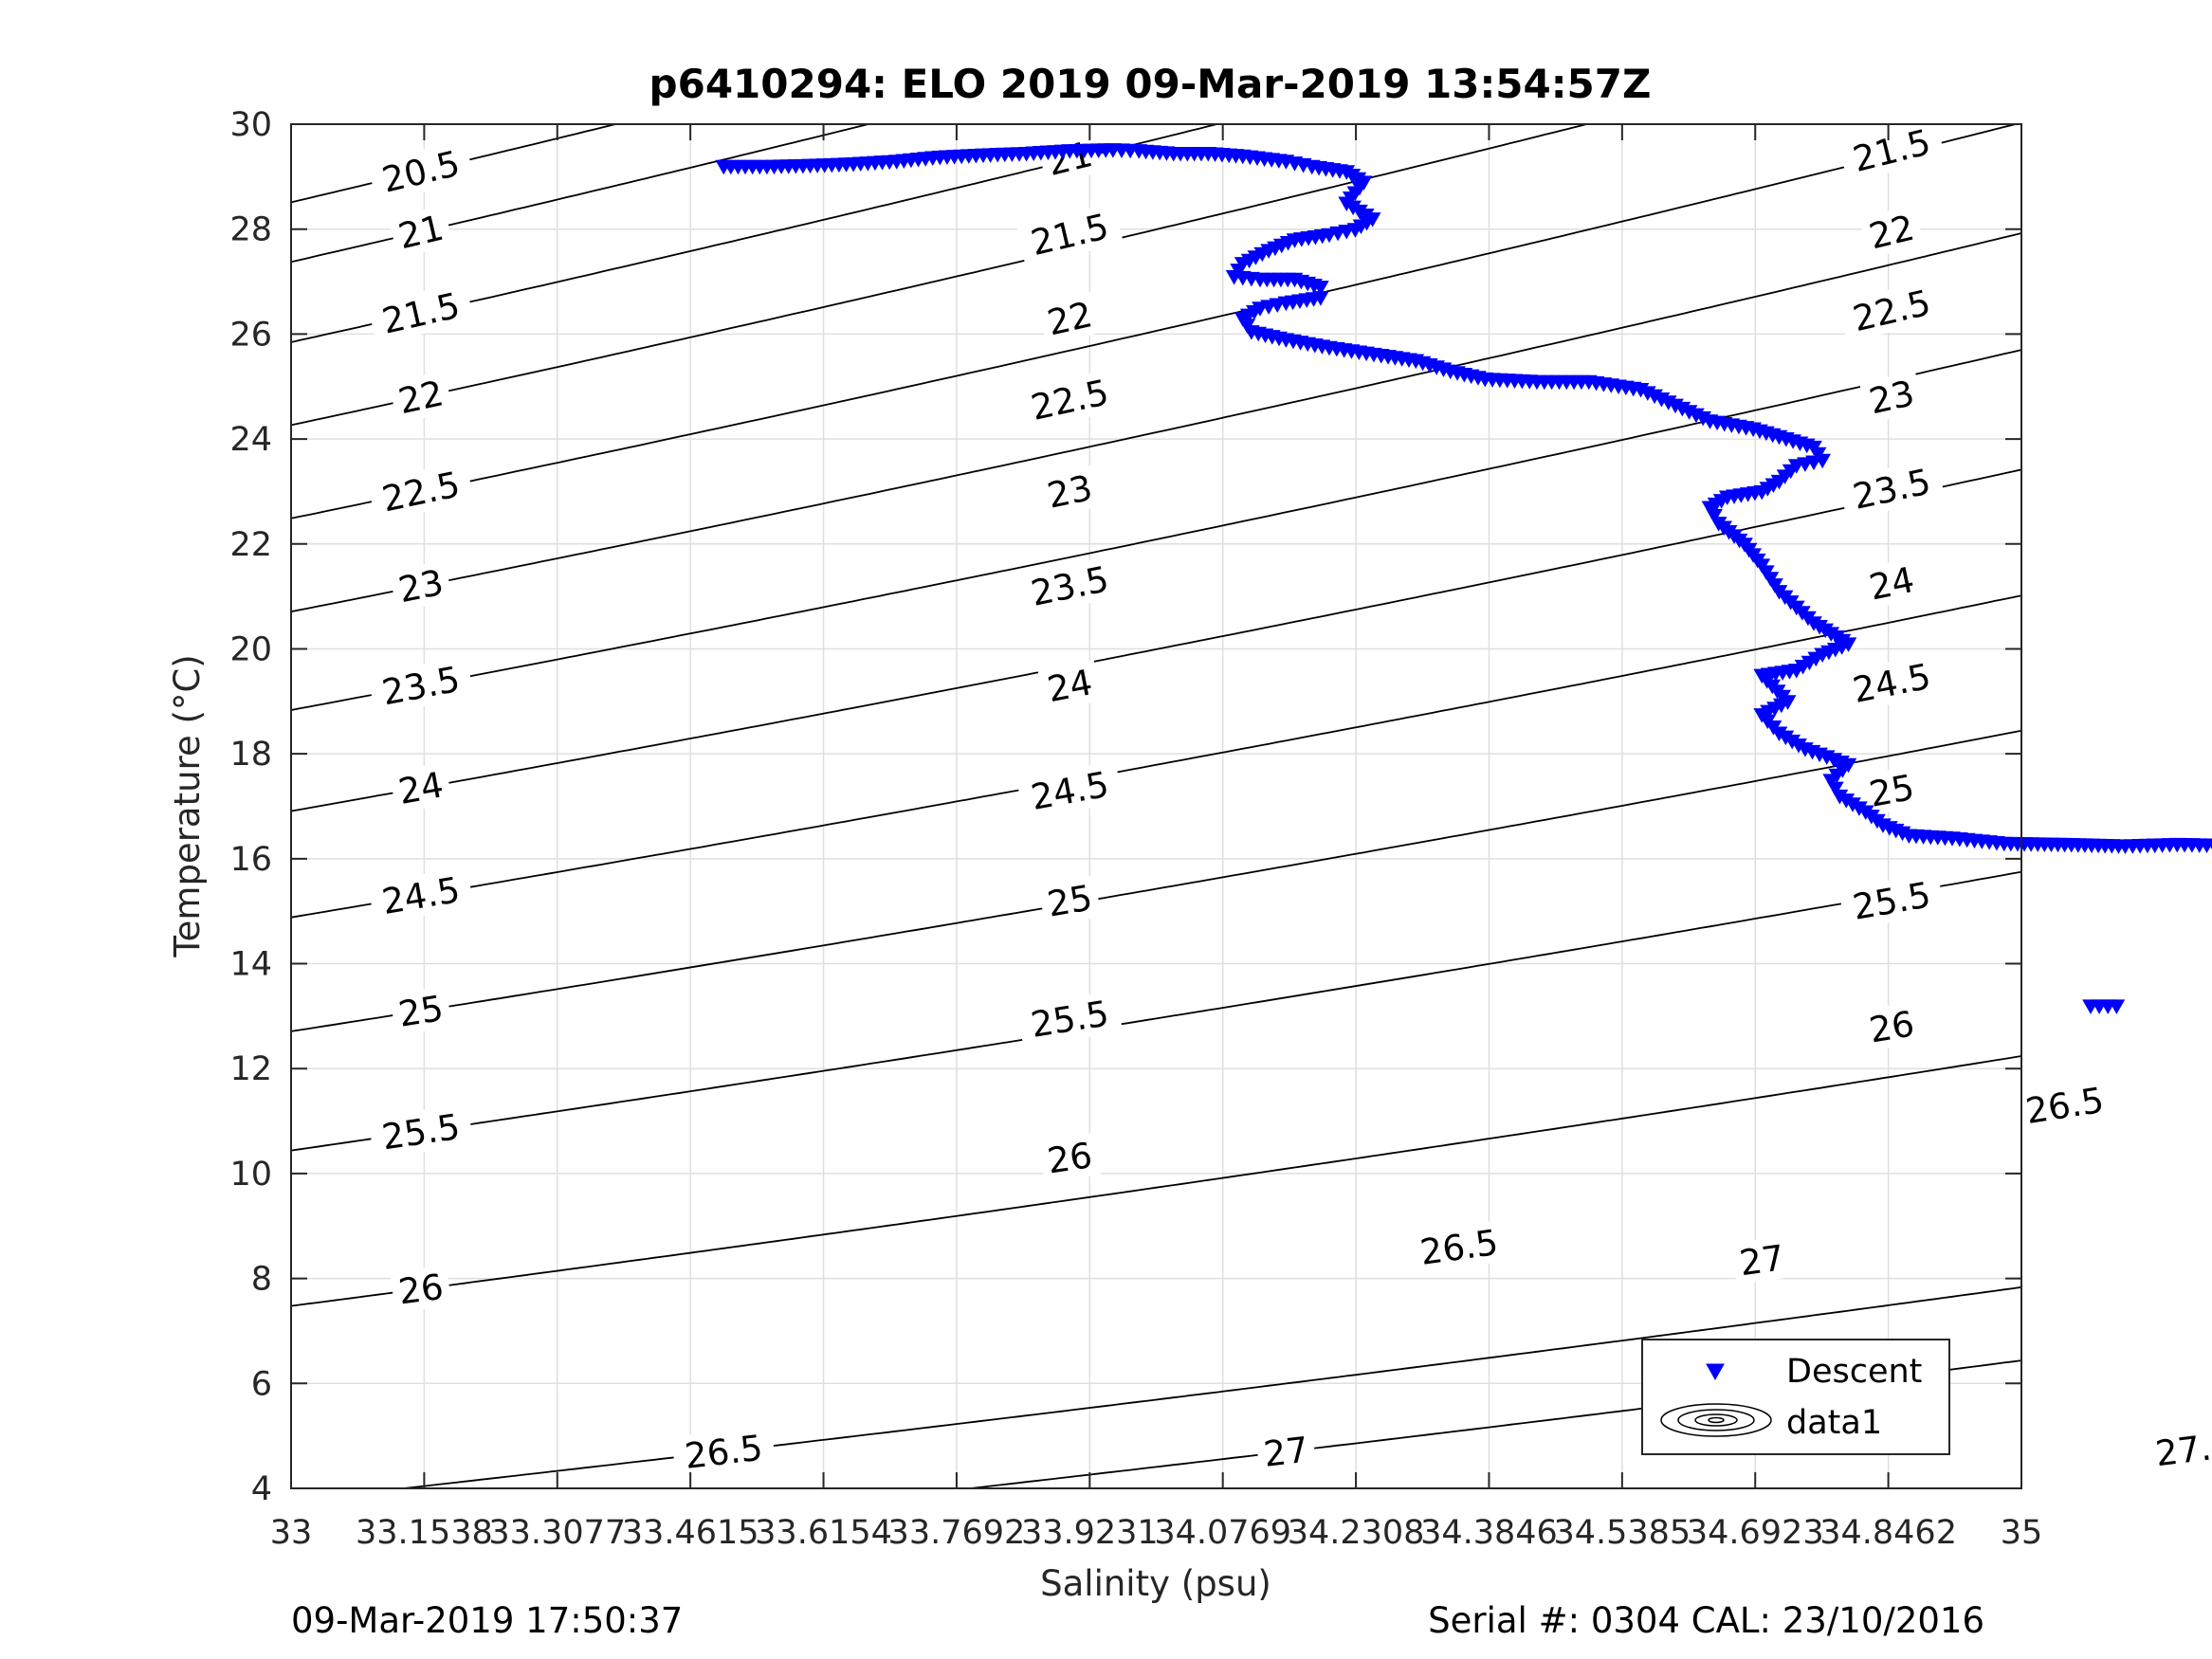  Describe the element at coordinates (1622, 1533) in the screenshot. I see `x-tick-label: 34.5385` at that location.